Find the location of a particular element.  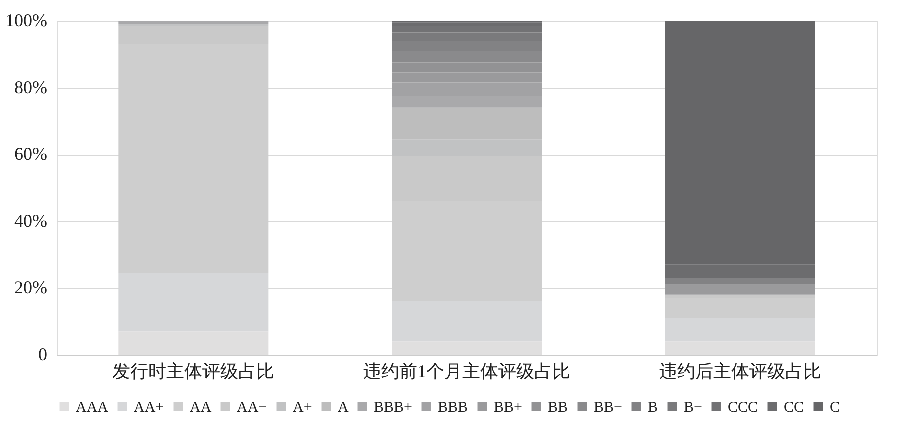

legend-label: A+ is located at coordinates (302, 408).